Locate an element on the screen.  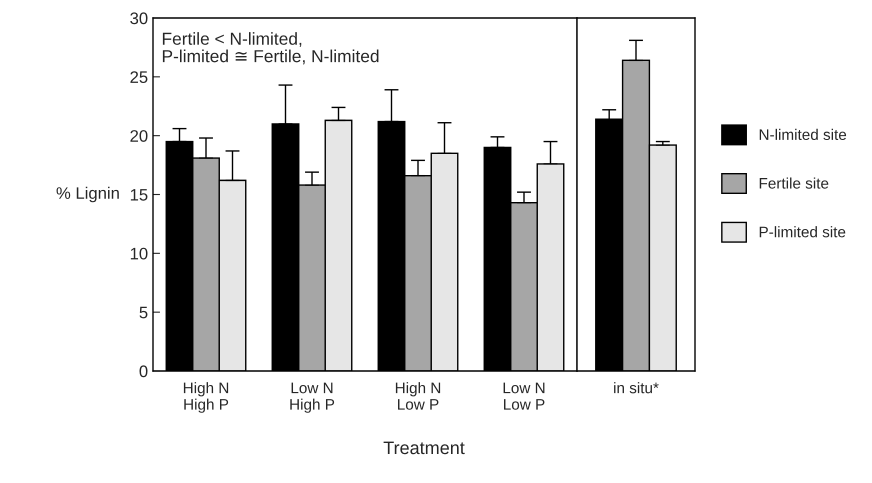
x-axis-title: Treatment is located at coordinates (424, 448).